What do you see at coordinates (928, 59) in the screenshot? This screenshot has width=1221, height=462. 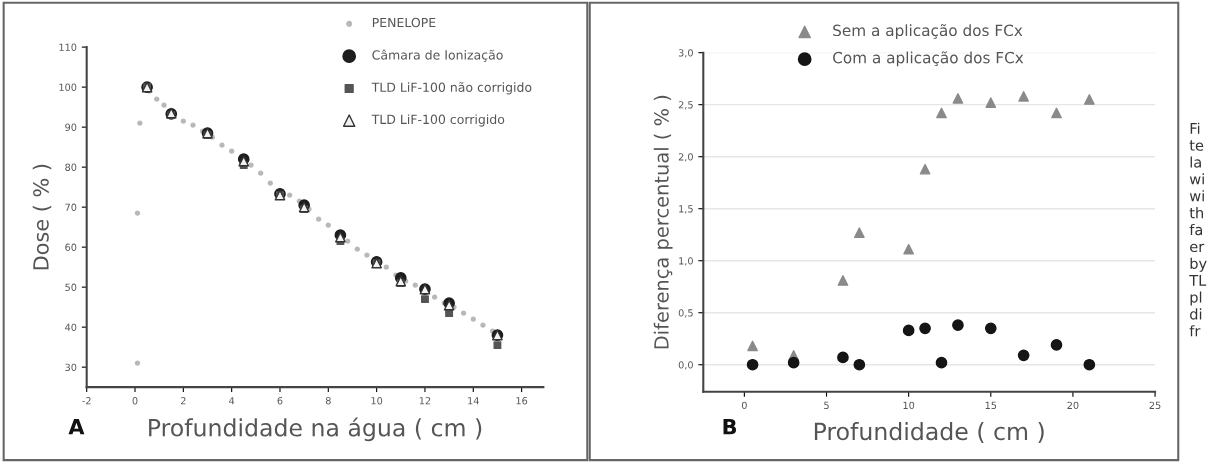 I see `legend-label: Com a aplicação dos FCx` at bounding box center [928, 59].